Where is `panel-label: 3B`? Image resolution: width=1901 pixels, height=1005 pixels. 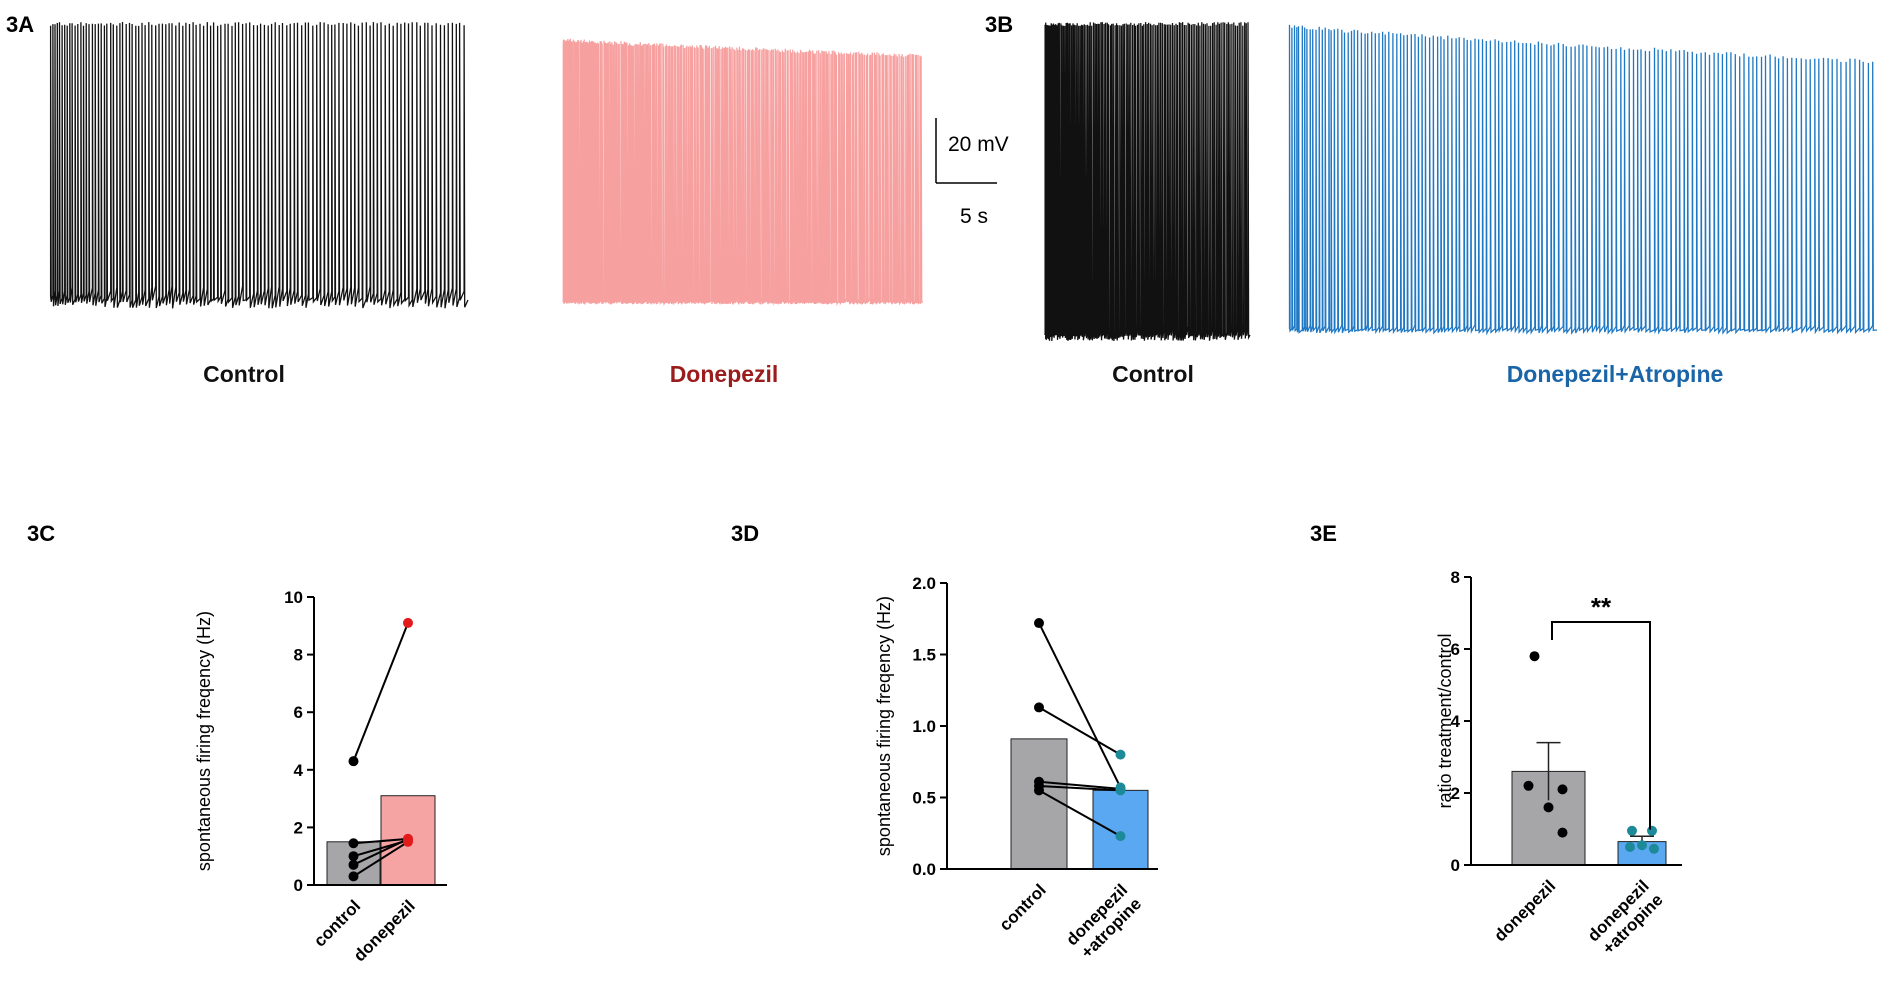 panel-label: 3B is located at coordinates (999, 24).